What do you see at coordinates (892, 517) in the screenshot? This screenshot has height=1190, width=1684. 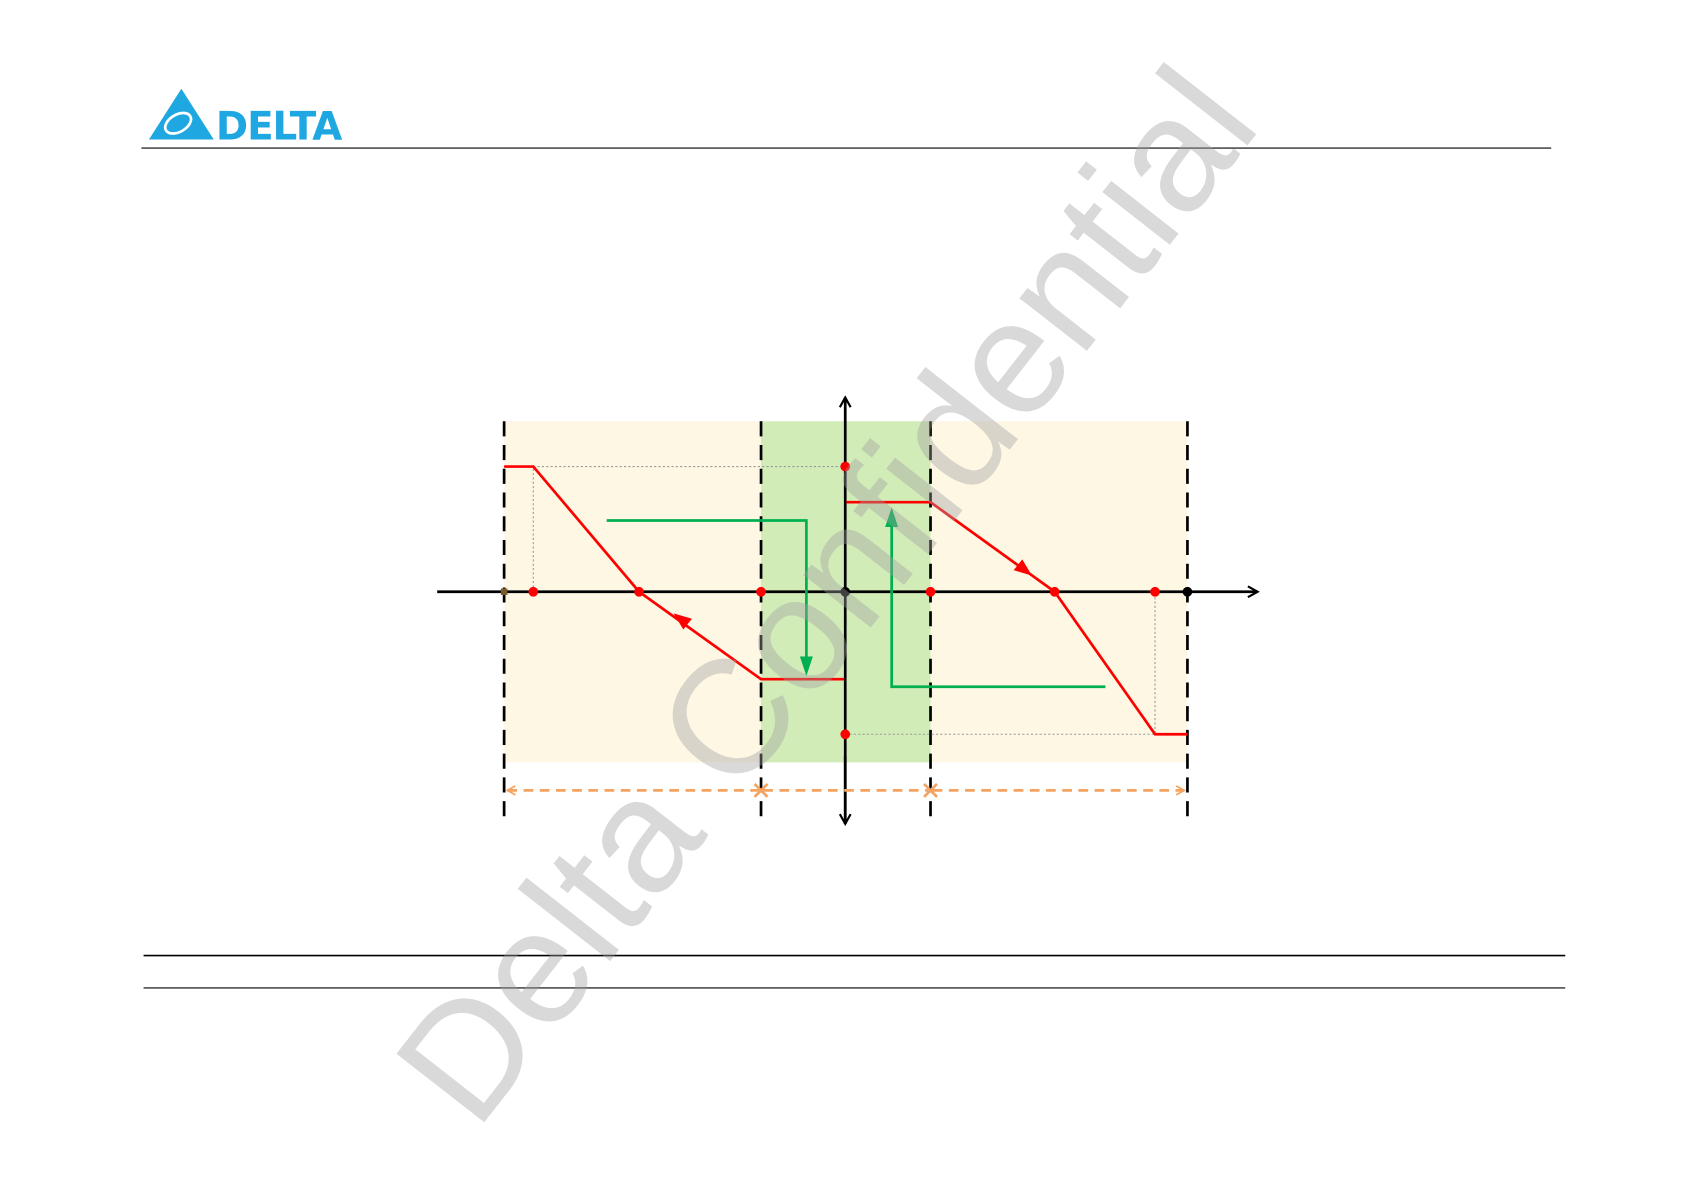 I see `transition-up-arrow-icon` at bounding box center [892, 517].